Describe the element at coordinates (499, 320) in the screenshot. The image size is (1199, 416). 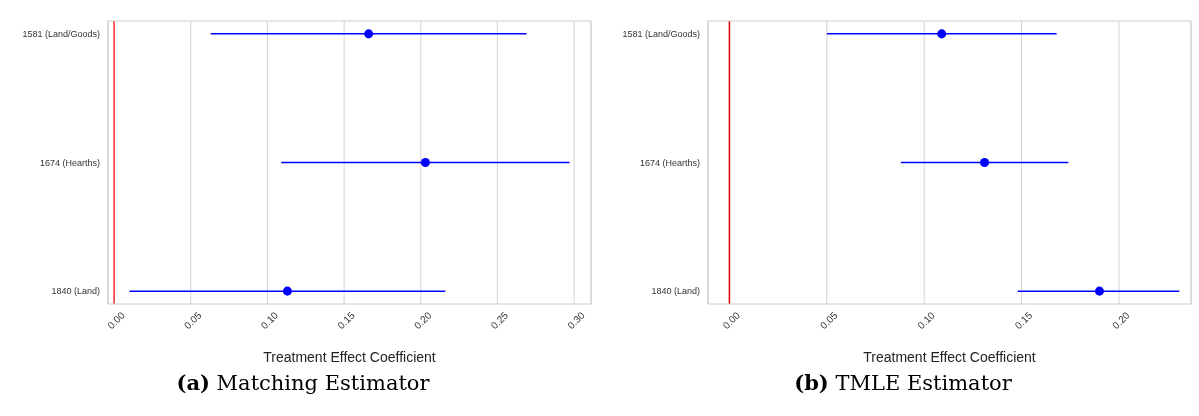
I see `x-tick-label: 0.25` at that location.